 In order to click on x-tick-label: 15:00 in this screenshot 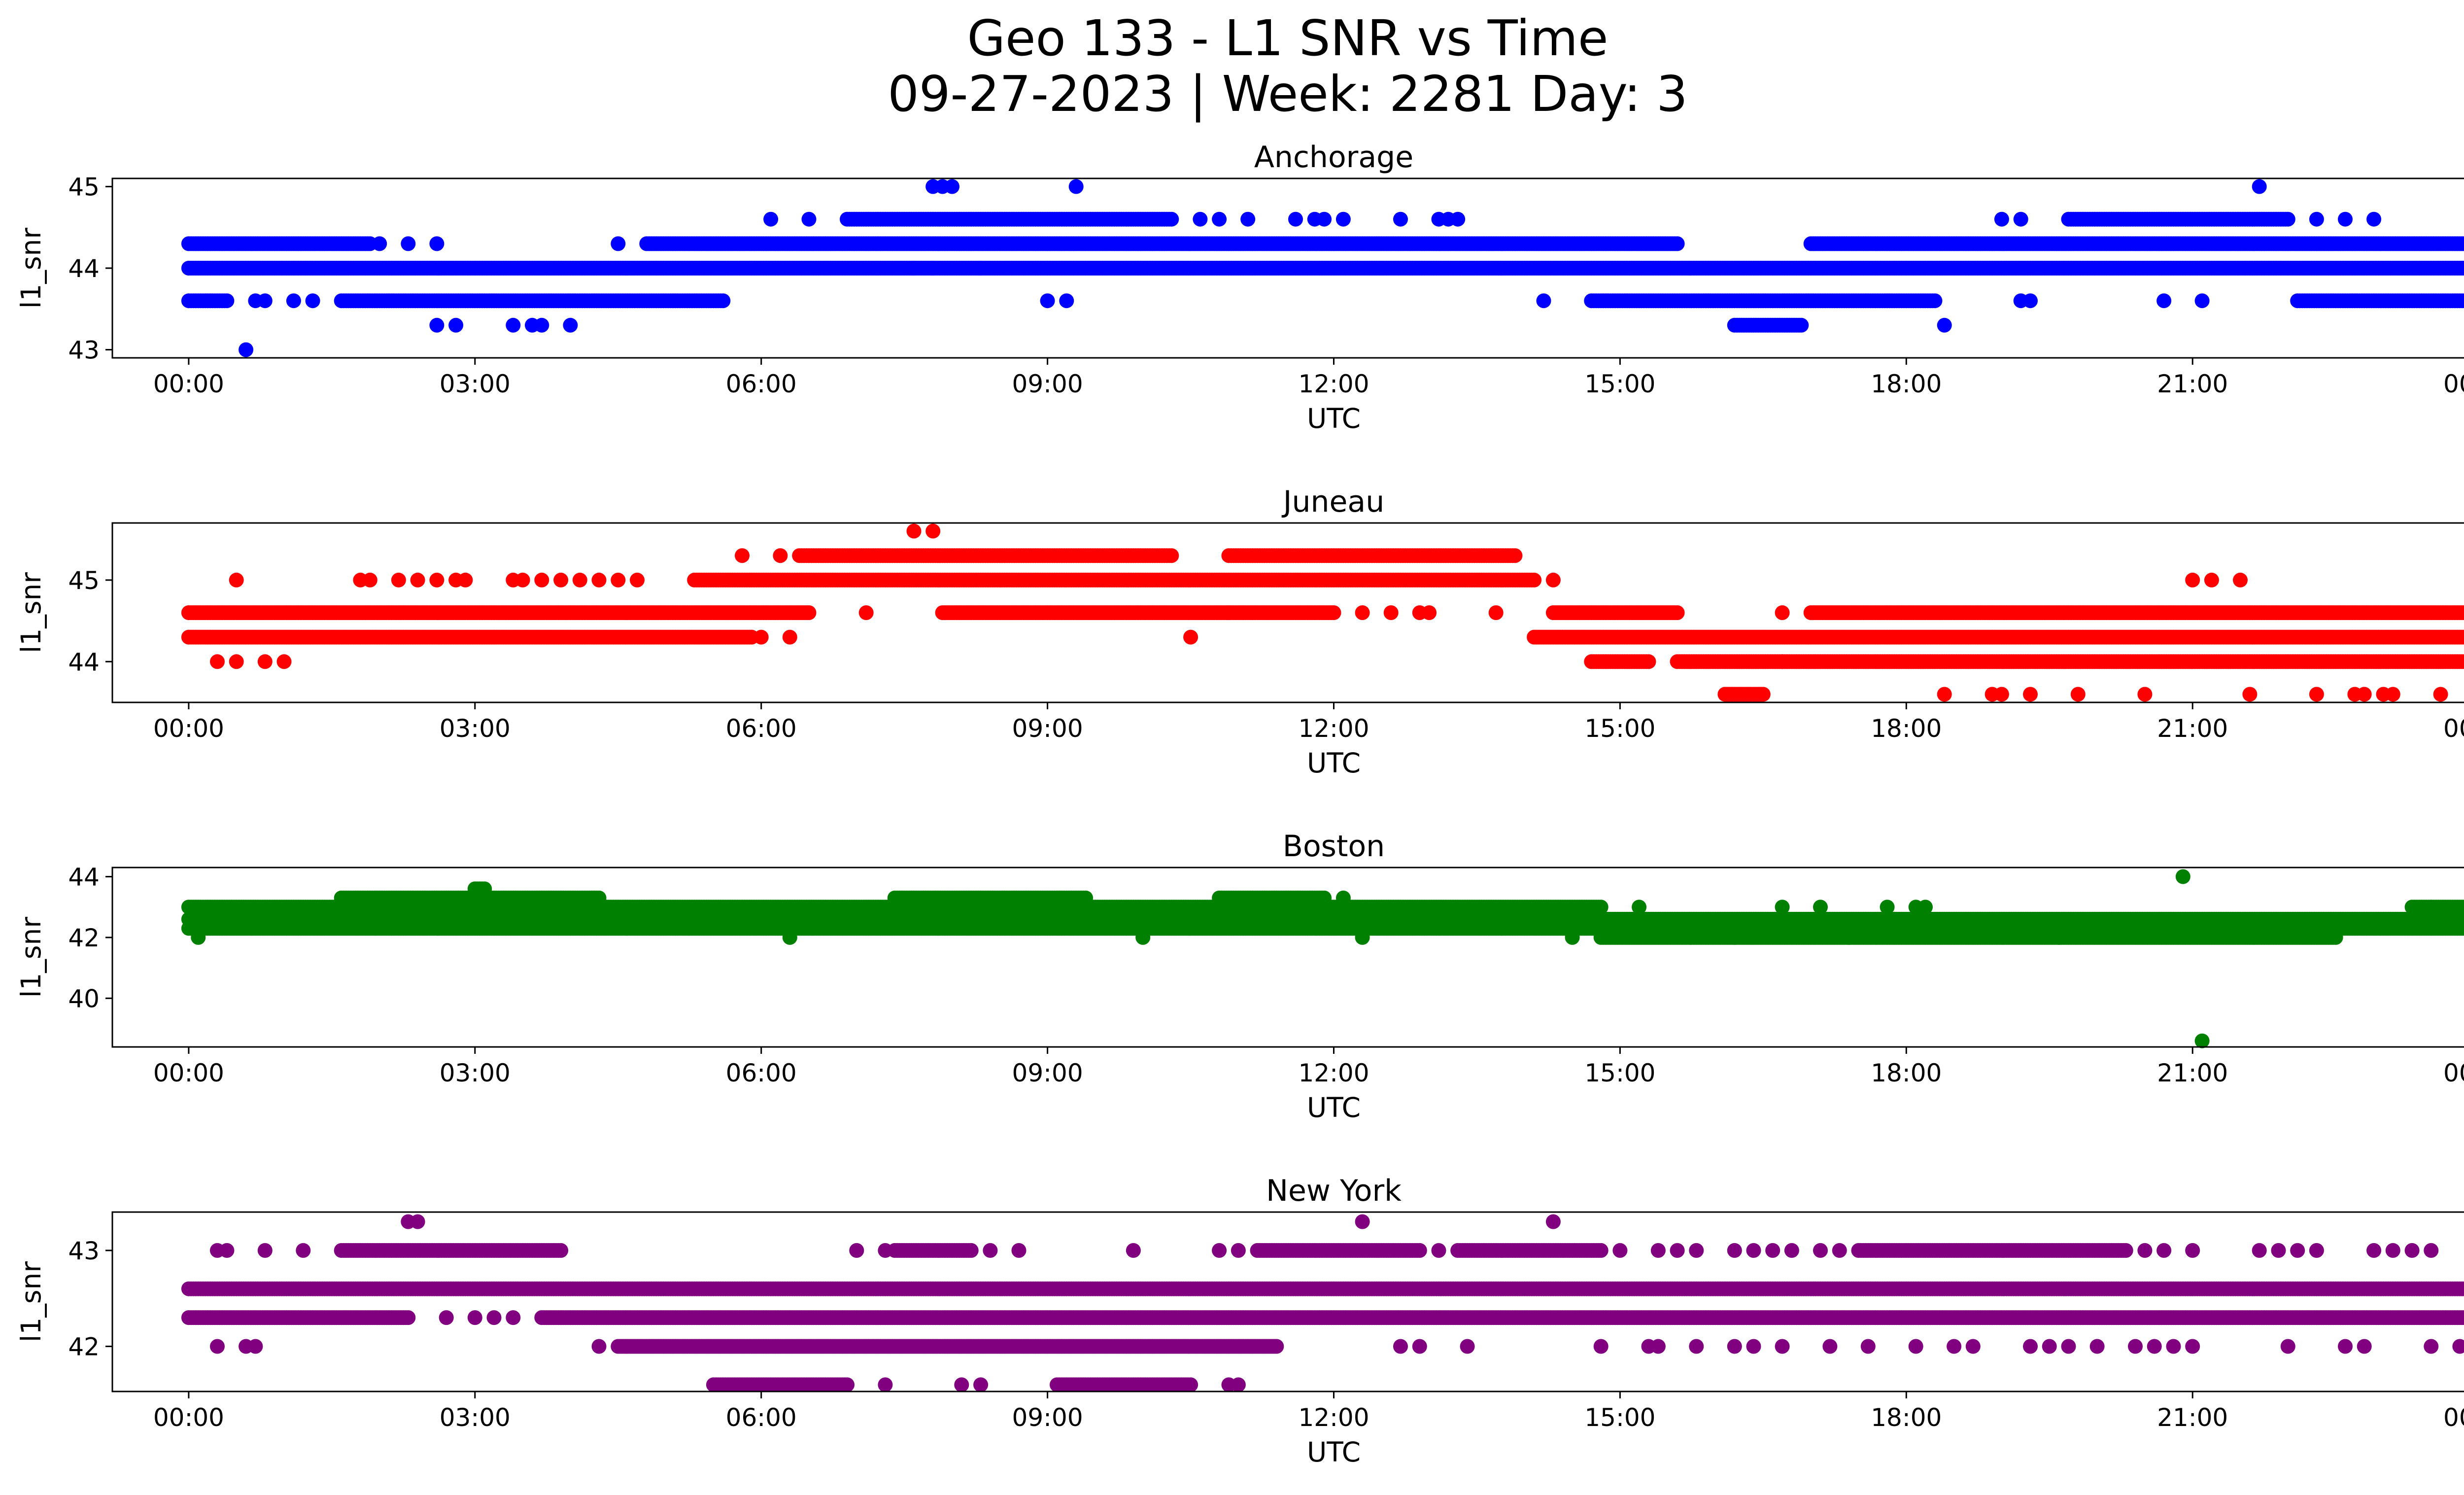, I will do `click(1619, 728)`.